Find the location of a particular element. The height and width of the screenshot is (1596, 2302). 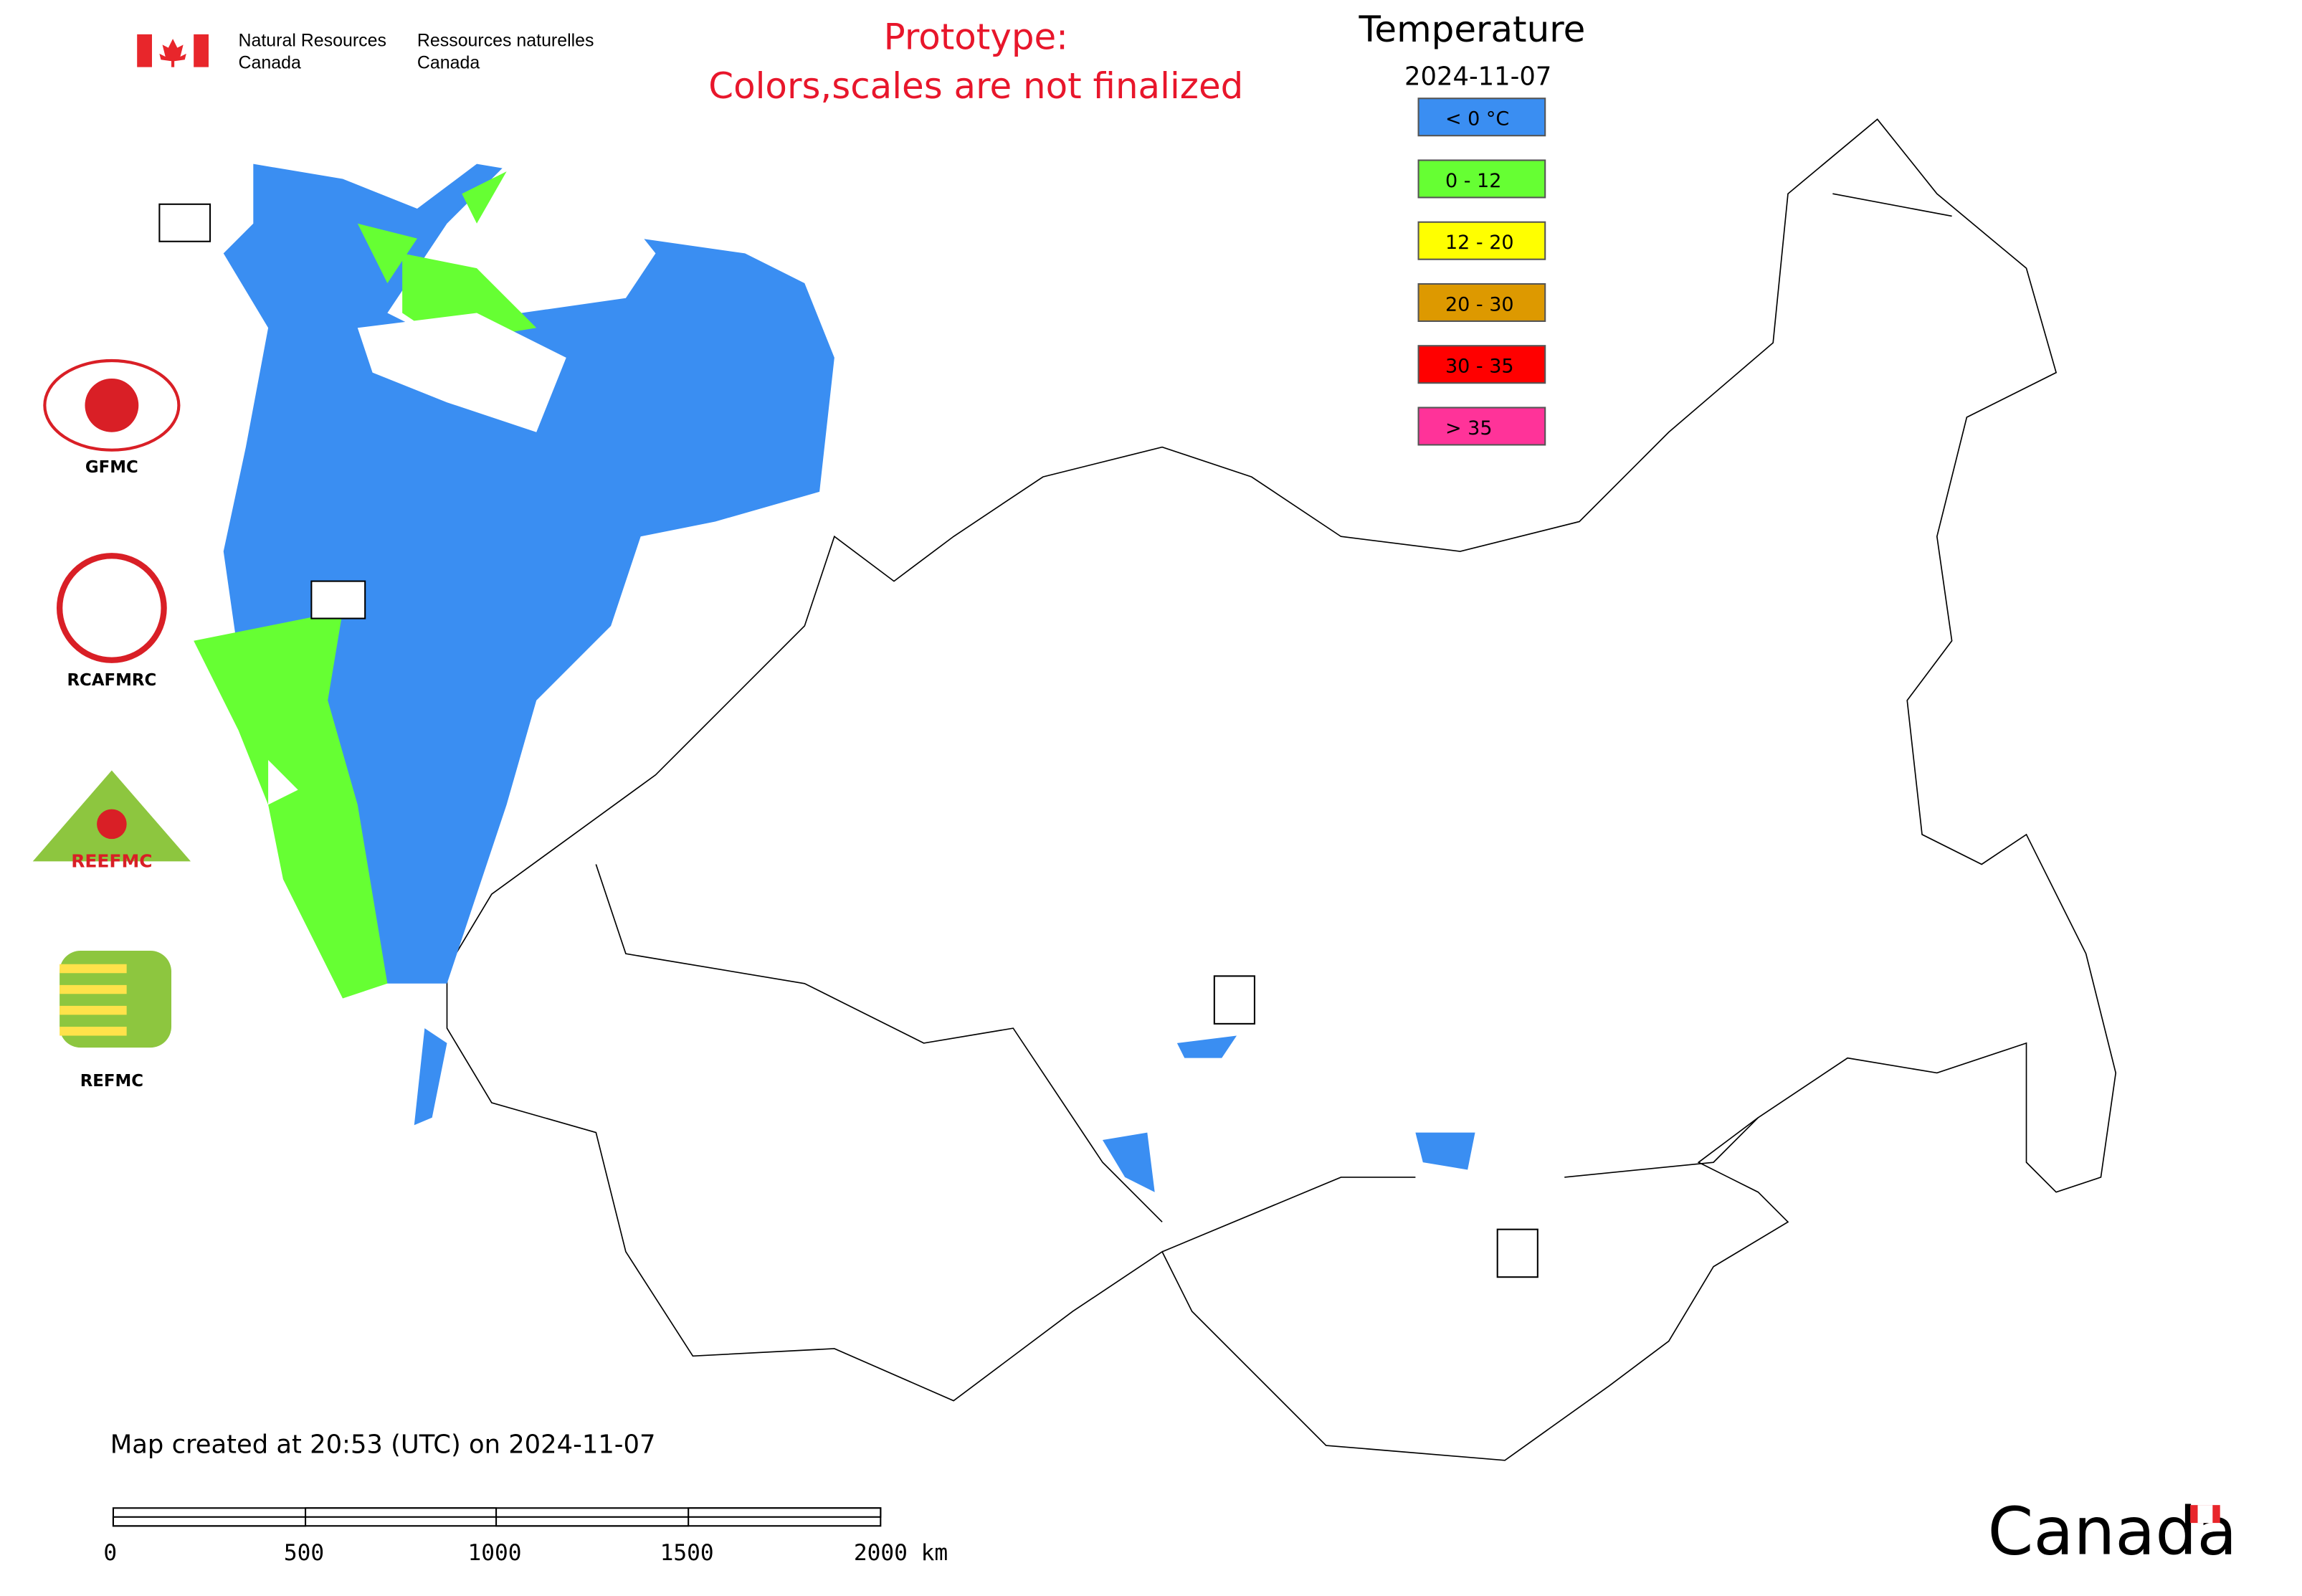

scale-label: 0 is located at coordinates (110, 1553).